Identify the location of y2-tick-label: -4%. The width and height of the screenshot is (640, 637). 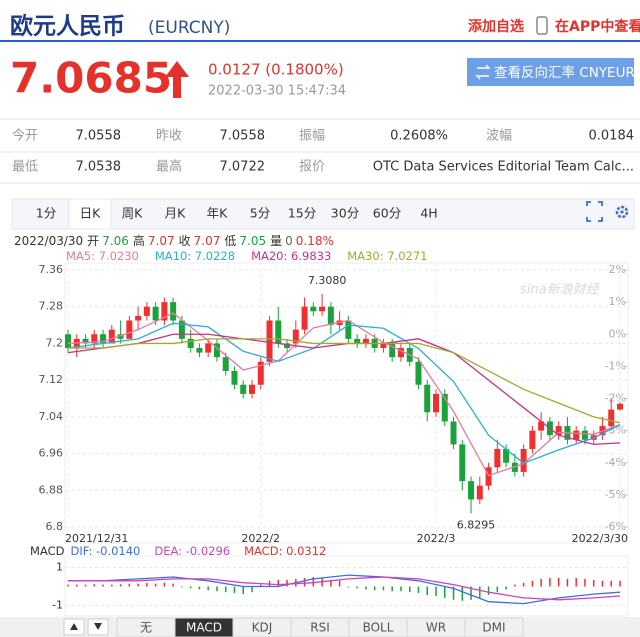
(615, 462).